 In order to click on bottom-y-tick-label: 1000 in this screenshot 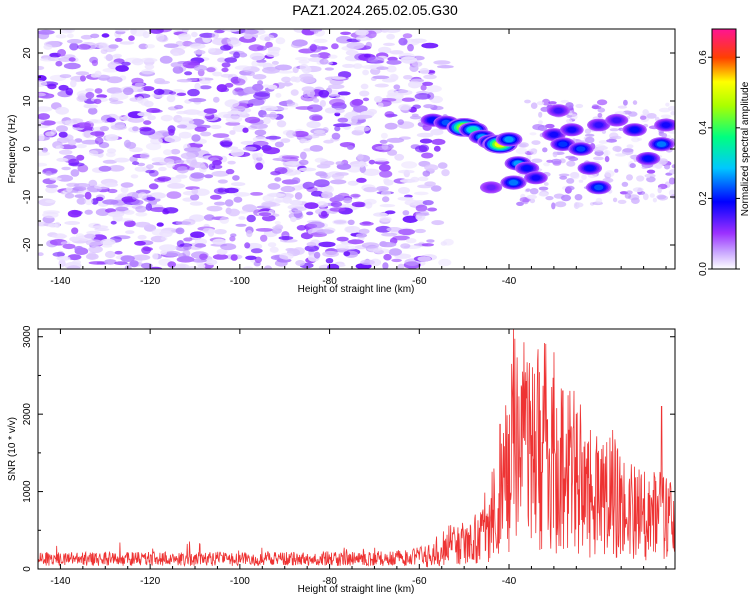, I will do `click(27, 491)`.